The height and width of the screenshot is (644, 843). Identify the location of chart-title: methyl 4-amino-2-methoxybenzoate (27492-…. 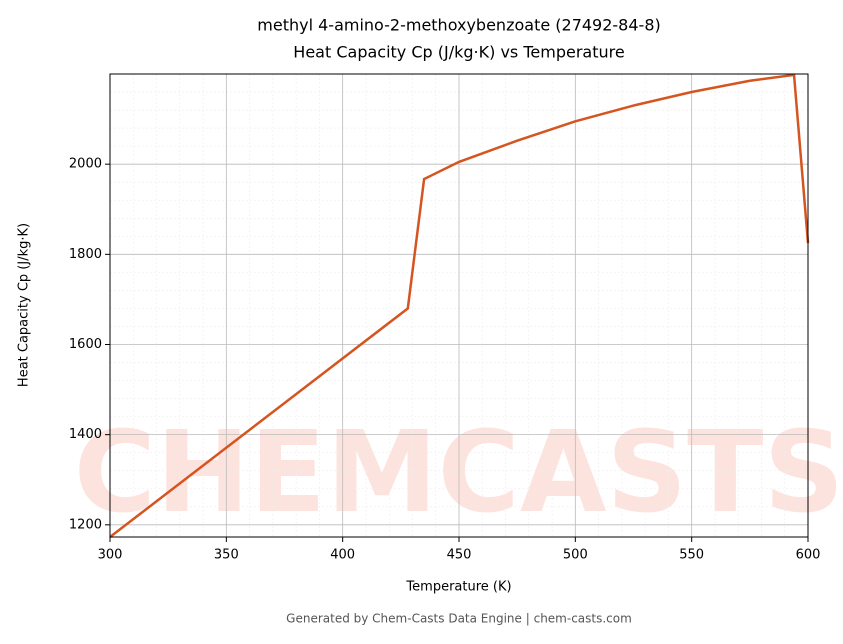
(458, 25).